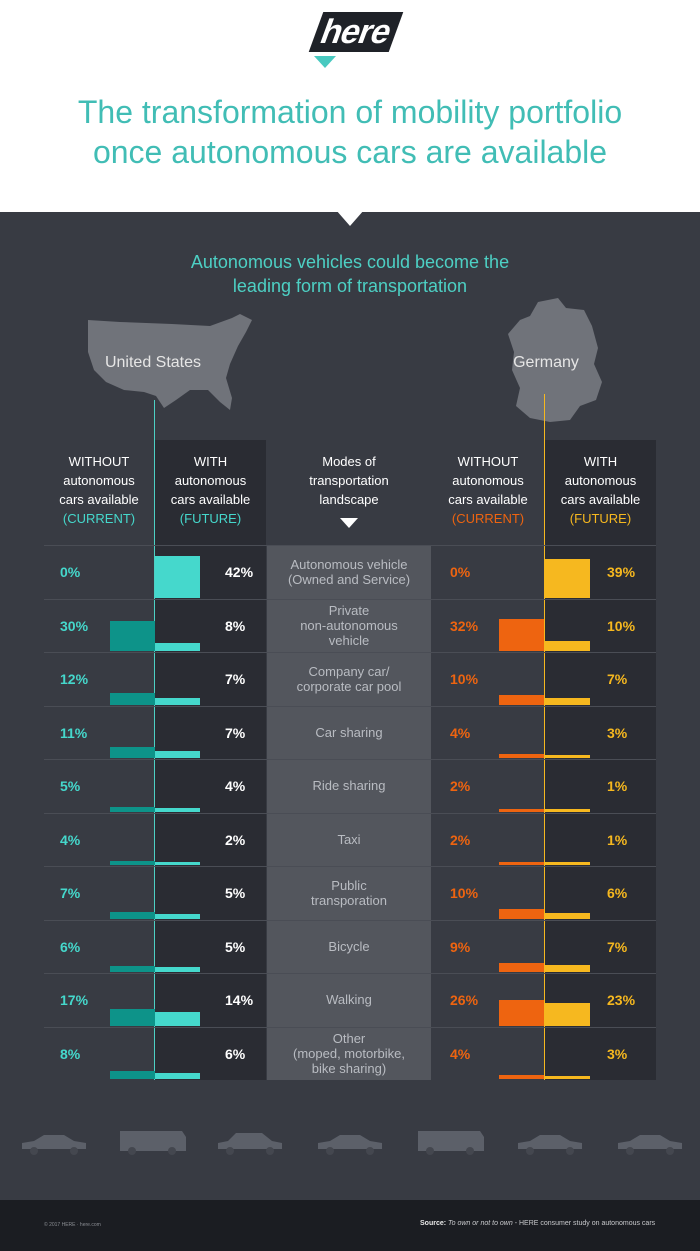  I want to click on us-map-icon, so click(170, 362).